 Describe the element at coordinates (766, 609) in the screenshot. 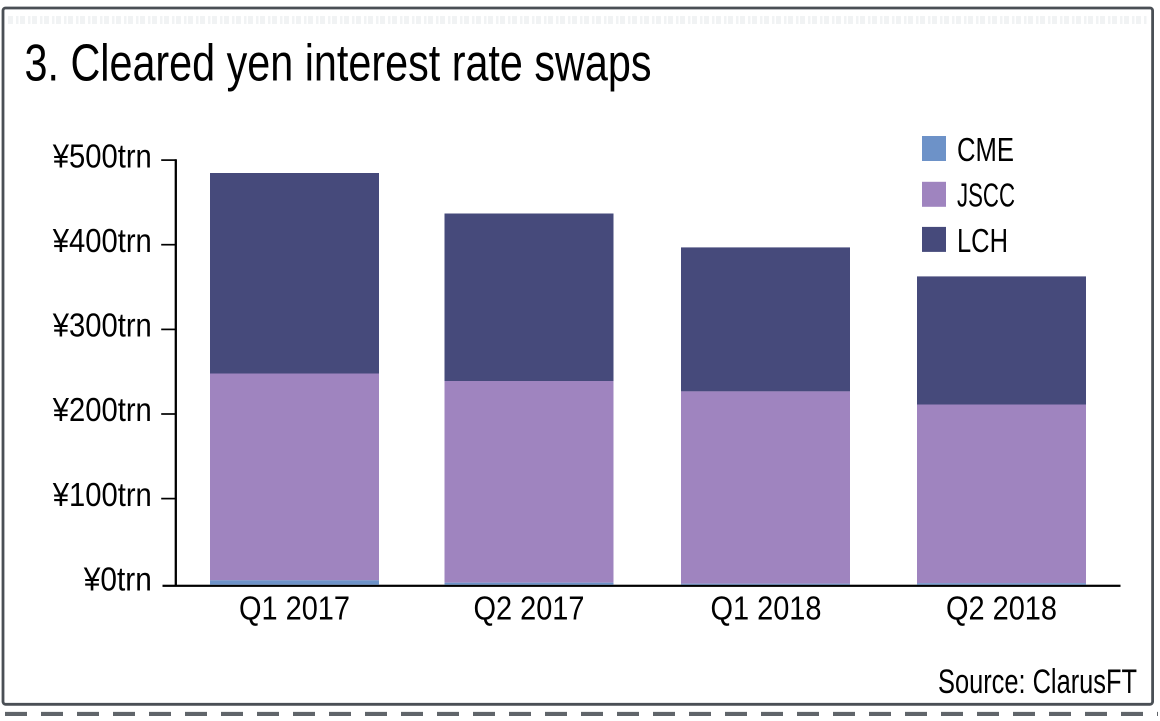

I see `svg-text: Q1 2018` at that location.